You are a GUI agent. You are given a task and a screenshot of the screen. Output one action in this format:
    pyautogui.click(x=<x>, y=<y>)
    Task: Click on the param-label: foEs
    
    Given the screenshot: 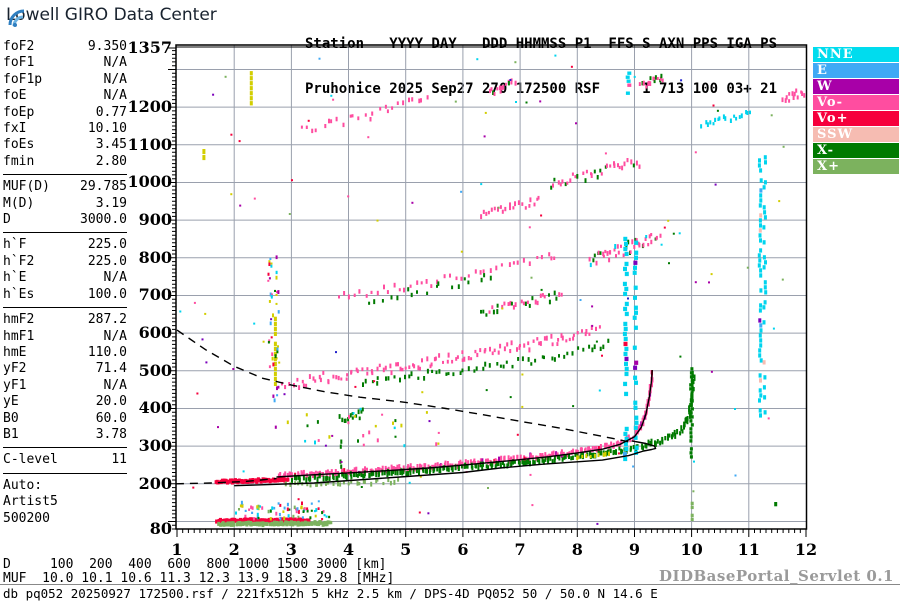 What is the action you would take?
    pyautogui.click(x=19, y=145)
    